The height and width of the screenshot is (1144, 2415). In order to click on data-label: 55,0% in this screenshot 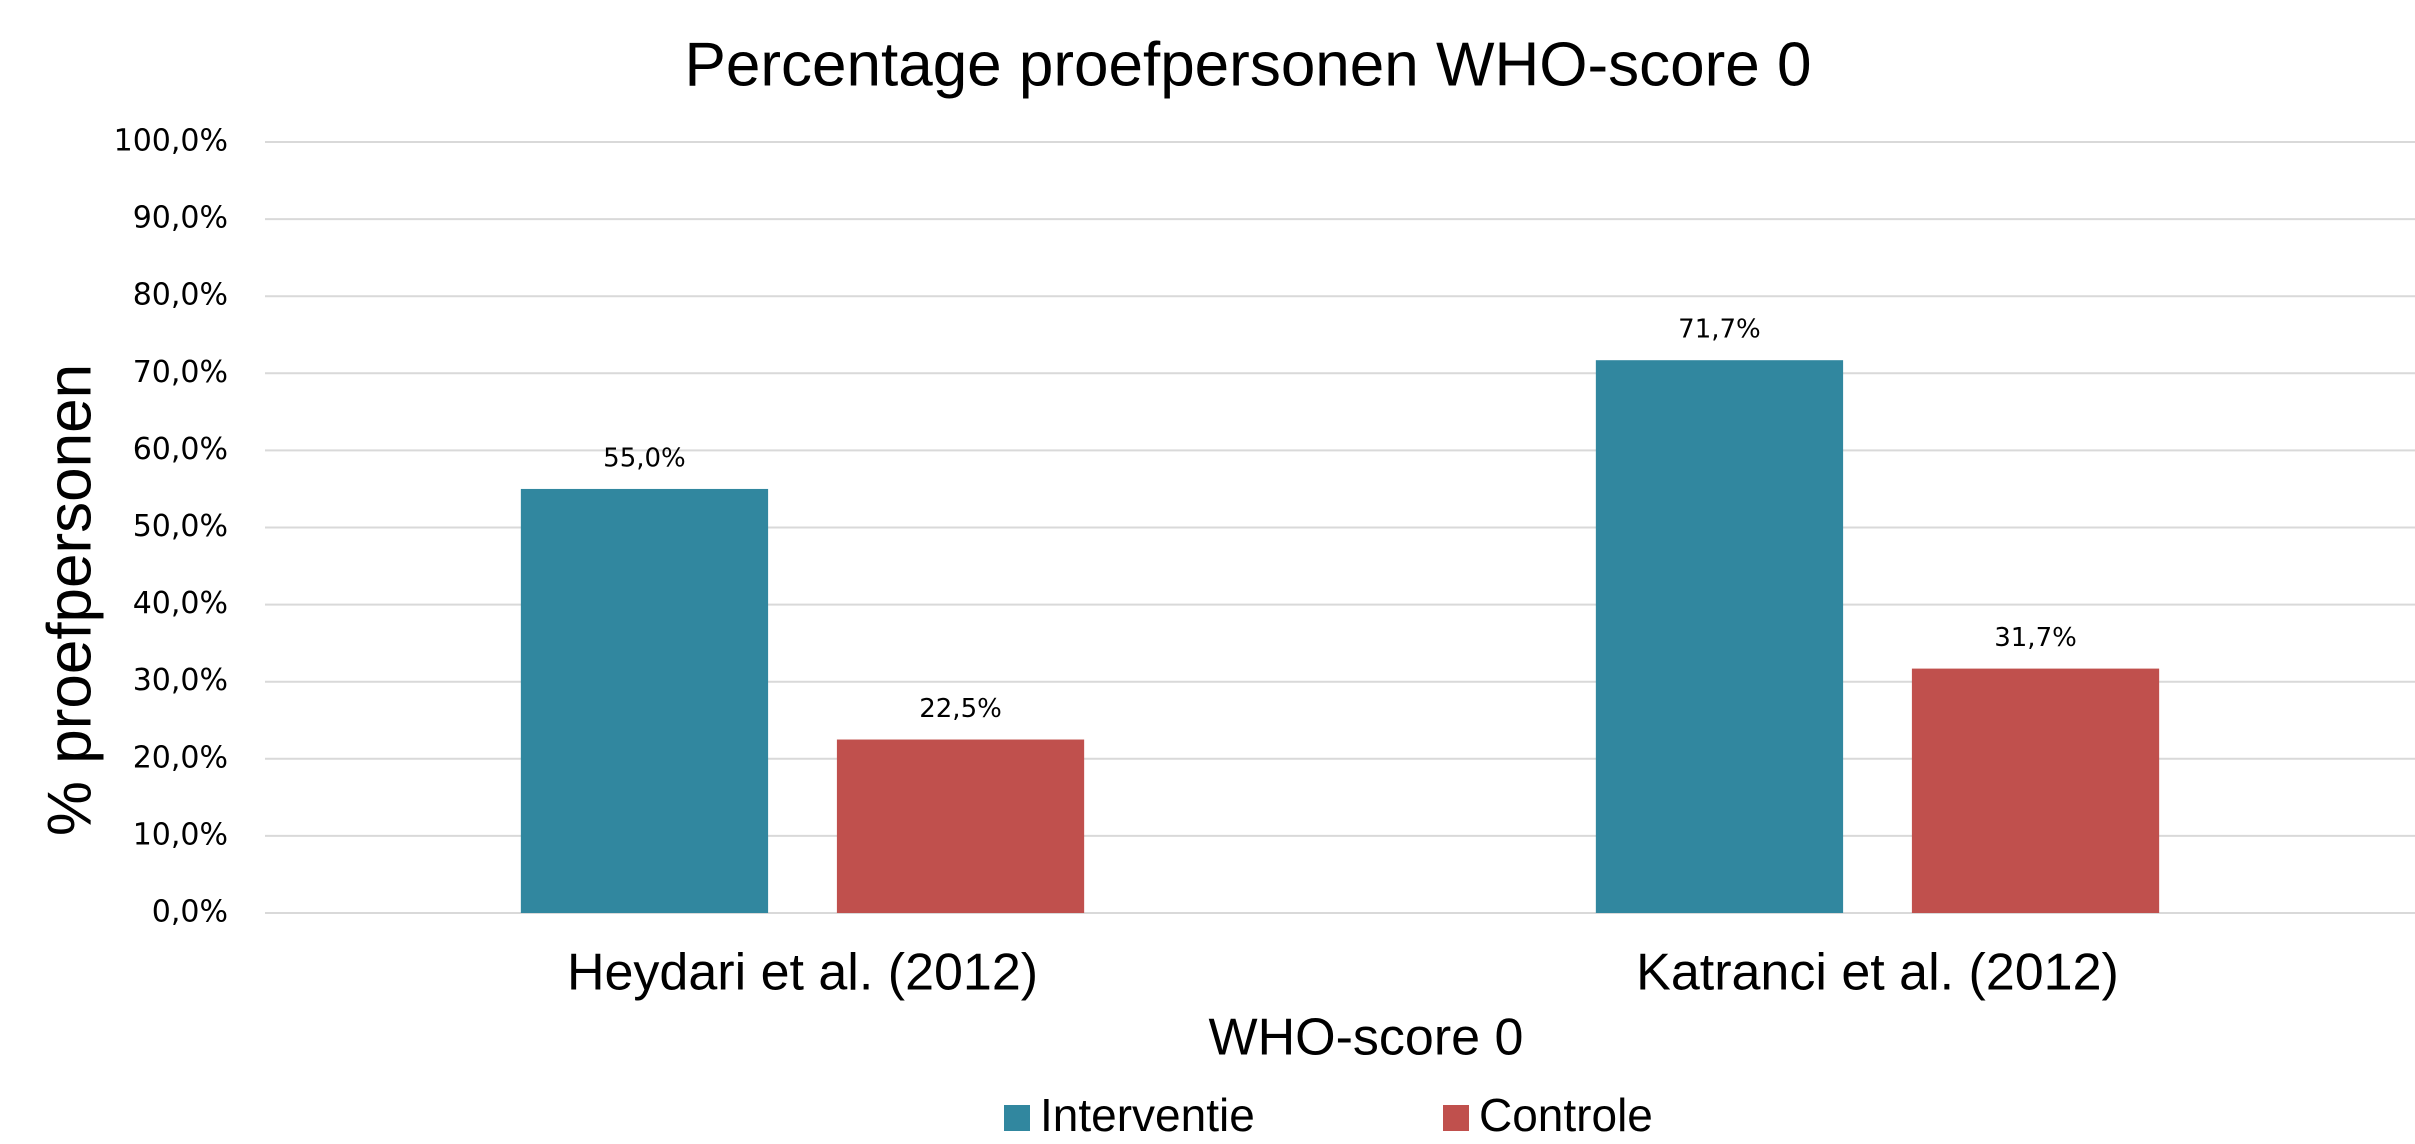, I will do `click(644, 458)`.